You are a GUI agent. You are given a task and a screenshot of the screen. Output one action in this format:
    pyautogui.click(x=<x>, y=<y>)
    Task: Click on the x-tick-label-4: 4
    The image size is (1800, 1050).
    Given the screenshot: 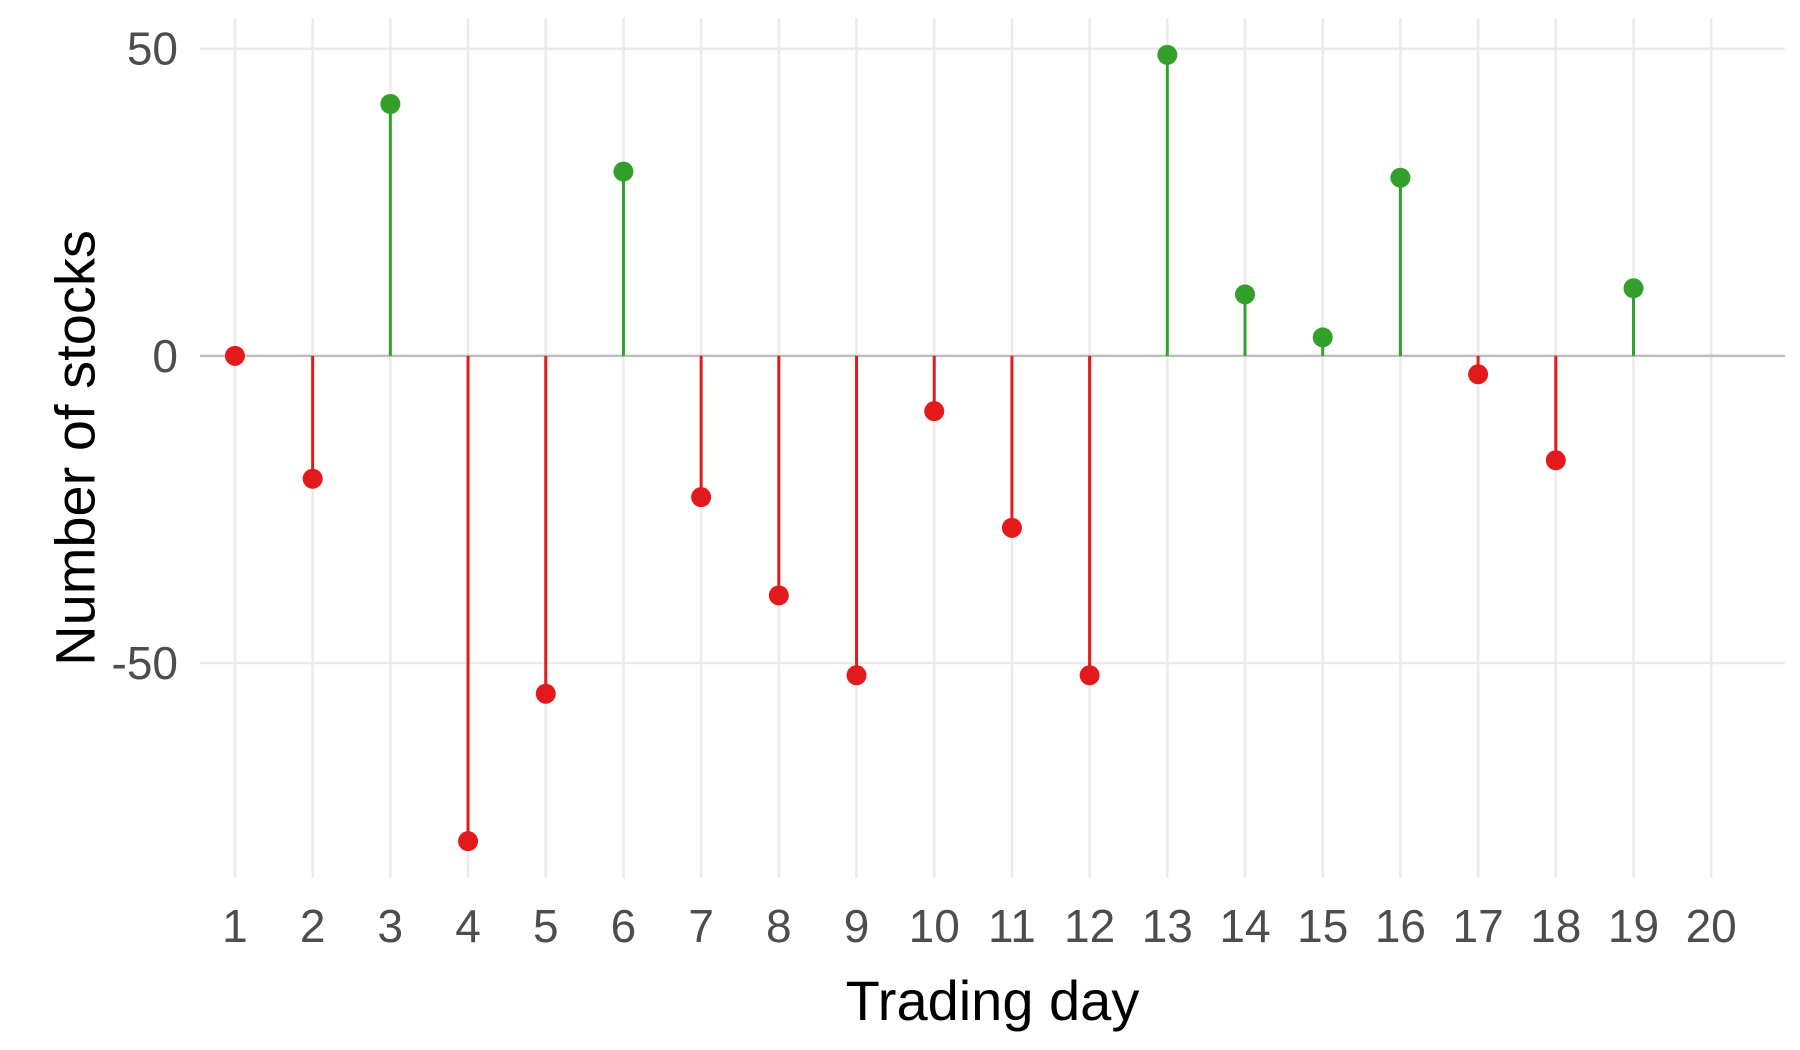 What is the action you would take?
    pyautogui.click(x=468, y=926)
    